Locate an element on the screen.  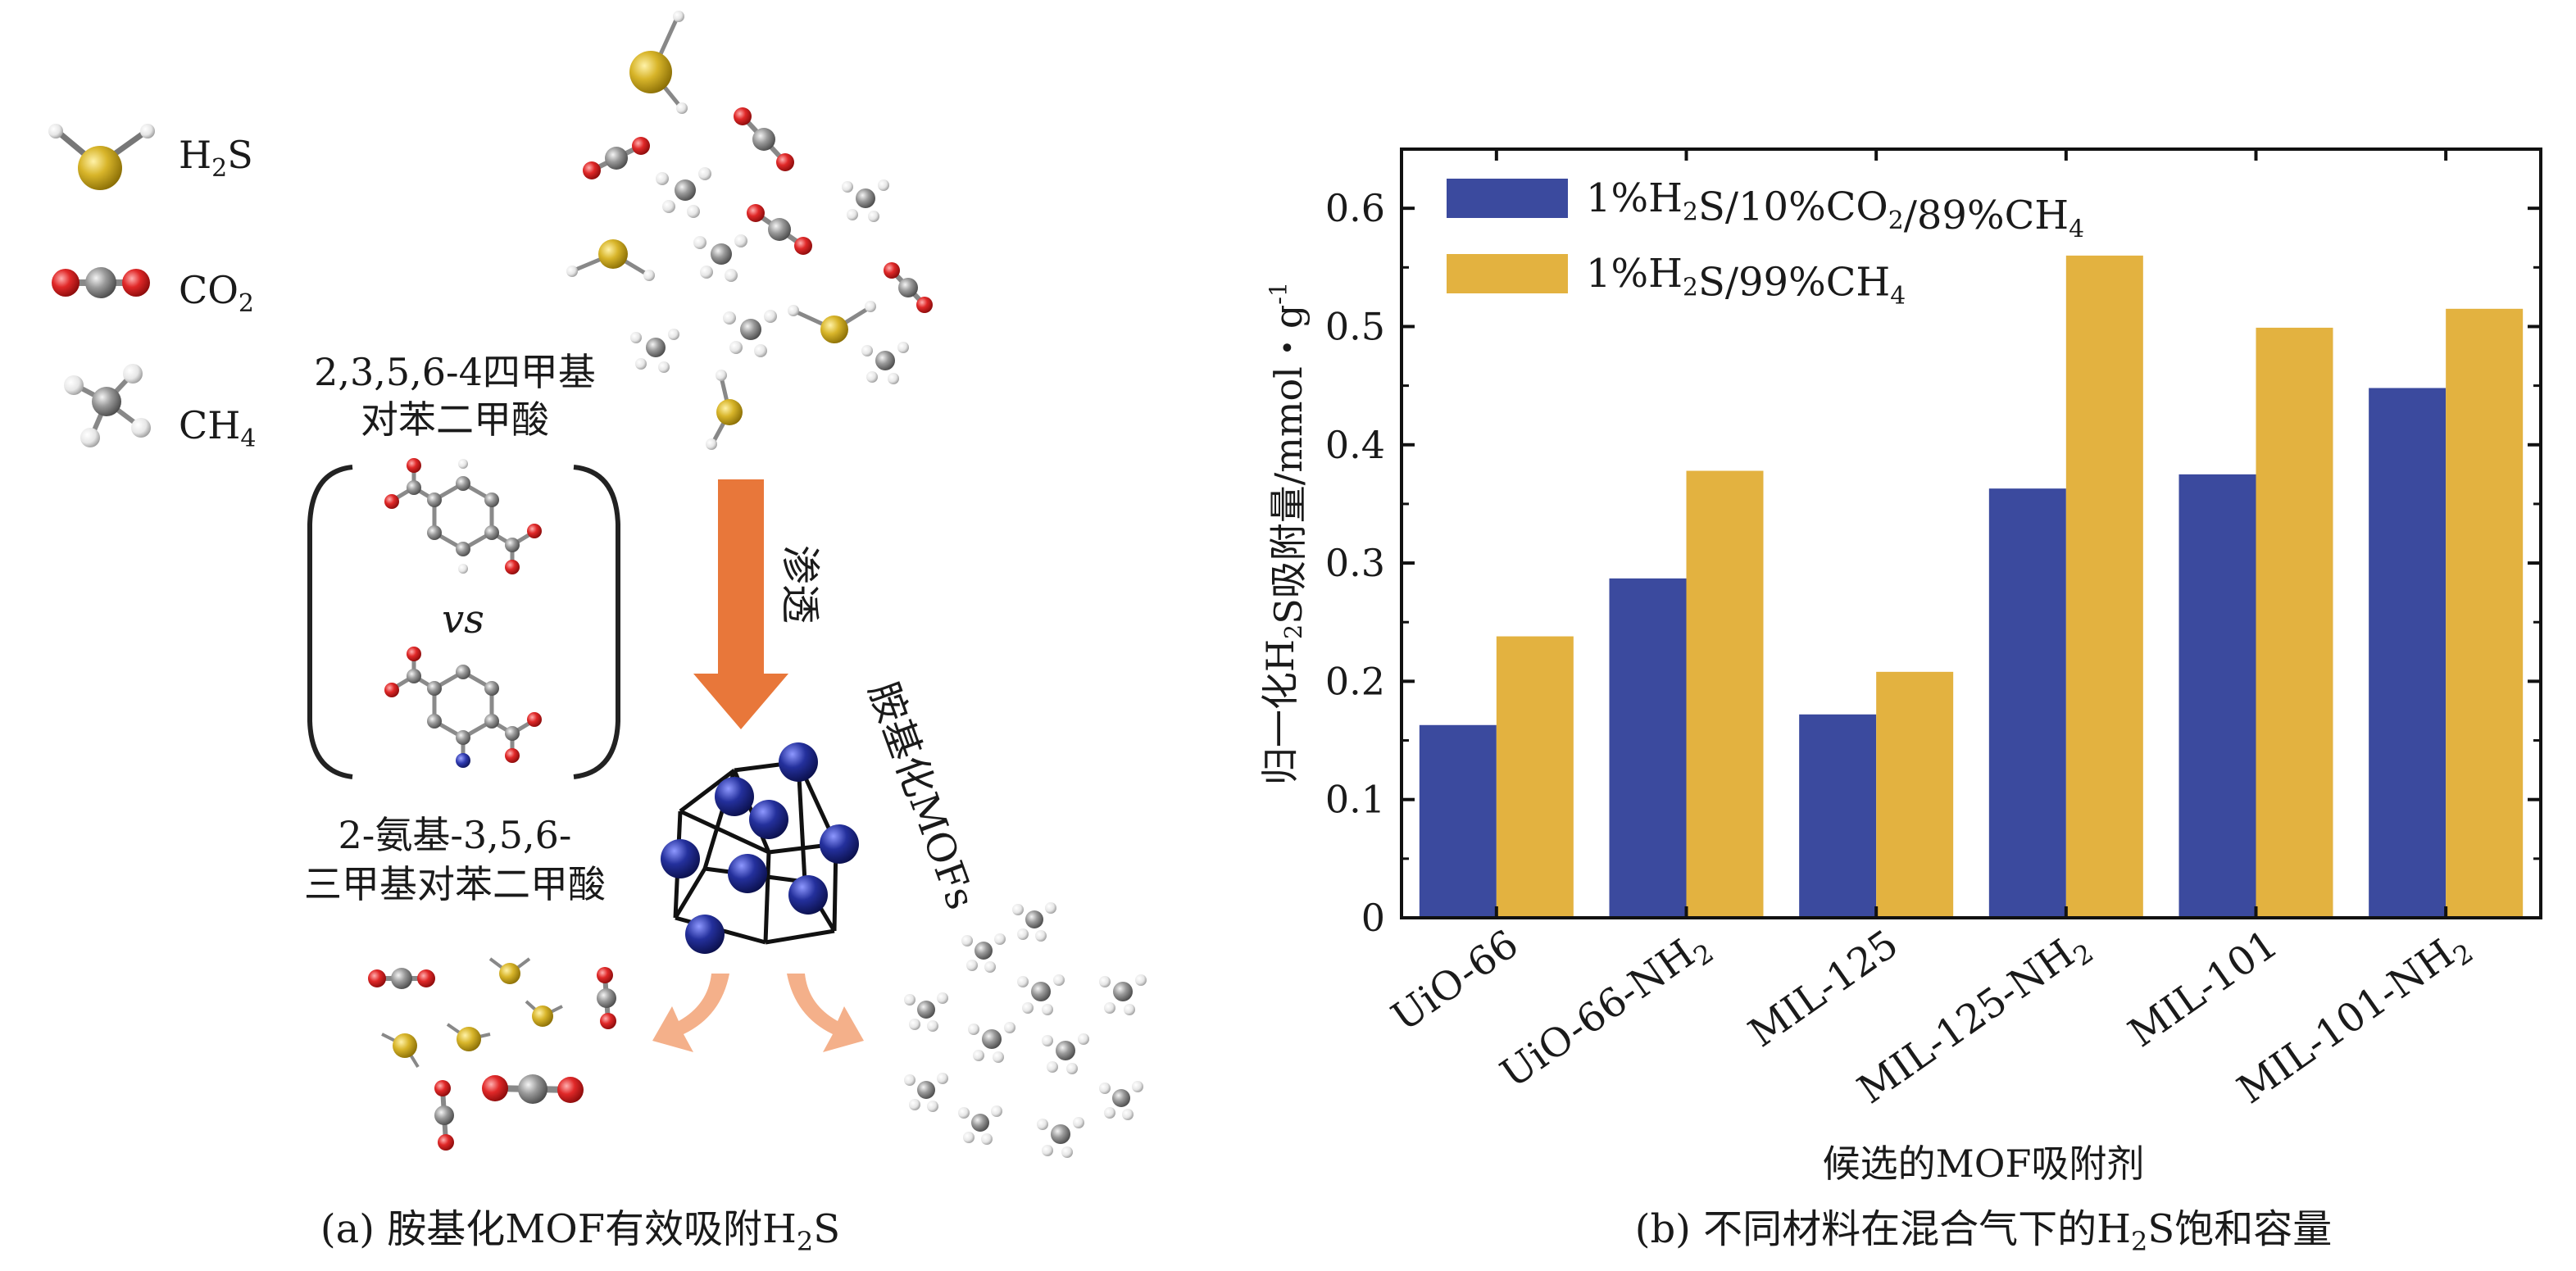
y-tick-label: 0.5 is located at coordinates (1355, 326).